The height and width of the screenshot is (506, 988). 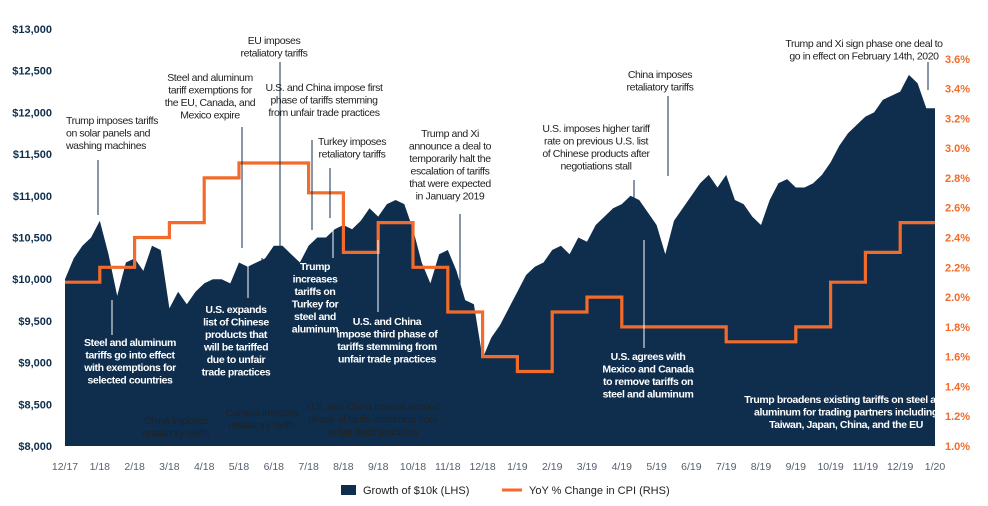 What do you see at coordinates (587, 467) in the screenshot?
I see `x-axis-tick-label: 3/19` at bounding box center [587, 467].